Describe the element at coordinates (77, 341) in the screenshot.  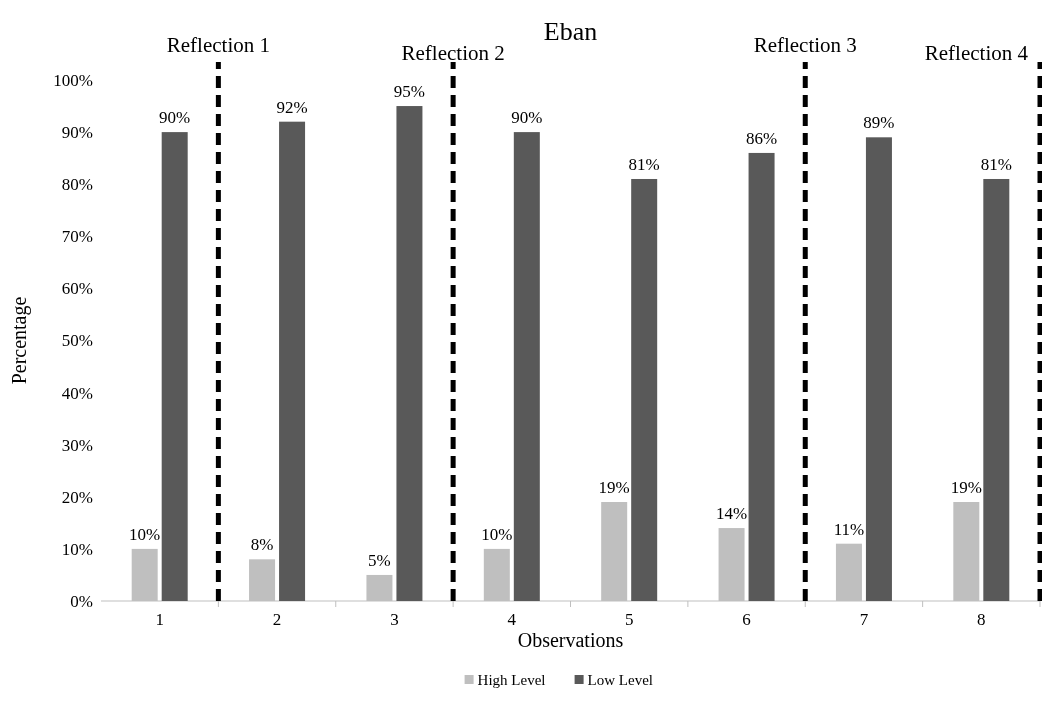
I see `y-tick-label: 50%` at that location.